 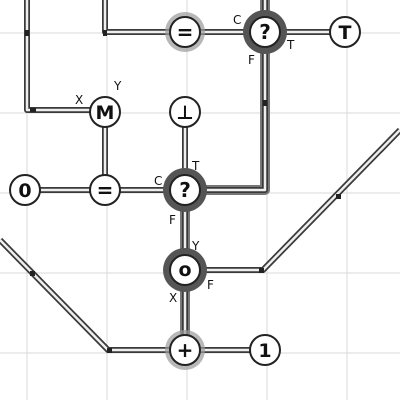 I want to click on node-t-top-symbol: T, so click(x=345, y=33).